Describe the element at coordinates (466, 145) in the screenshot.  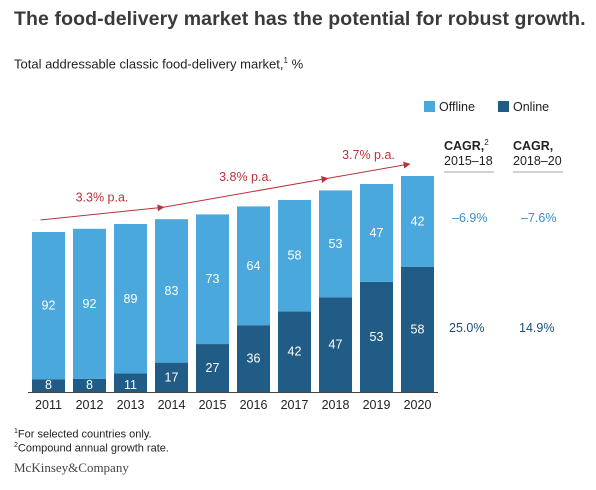
I see `cagr-col1-header-line1: CAGR,2` at that location.